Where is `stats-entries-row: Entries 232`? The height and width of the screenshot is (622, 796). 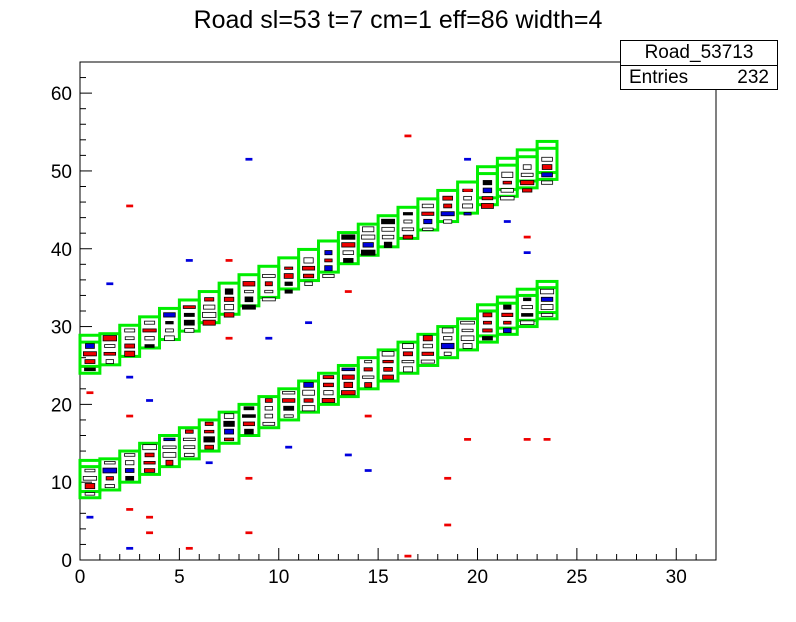
stats-entries-row: Entries 232 is located at coordinates (699, 78).